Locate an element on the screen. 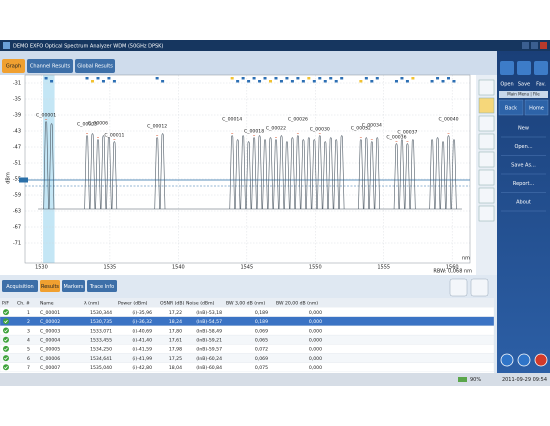  table-cell: 0,000 is located at coordinates (315, 341).